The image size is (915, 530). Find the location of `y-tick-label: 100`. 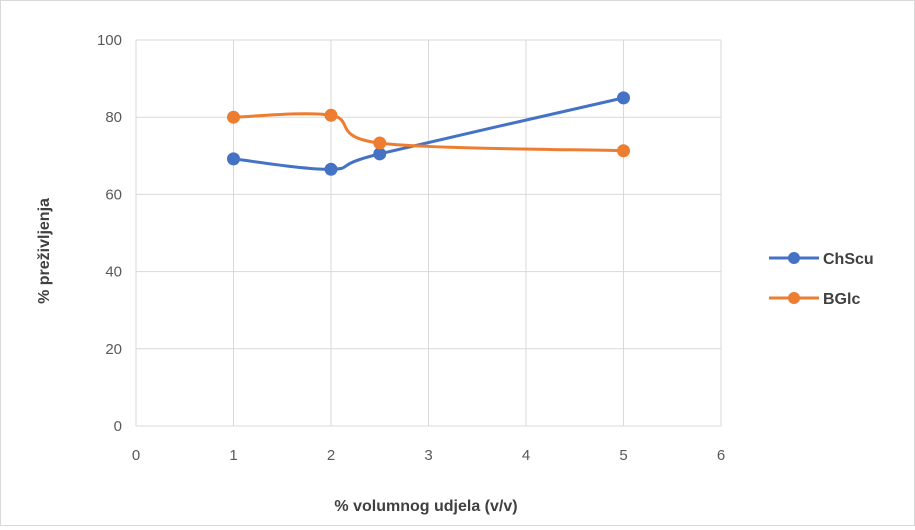

y-tick-label: 100 is located at coordinates (109, 40).